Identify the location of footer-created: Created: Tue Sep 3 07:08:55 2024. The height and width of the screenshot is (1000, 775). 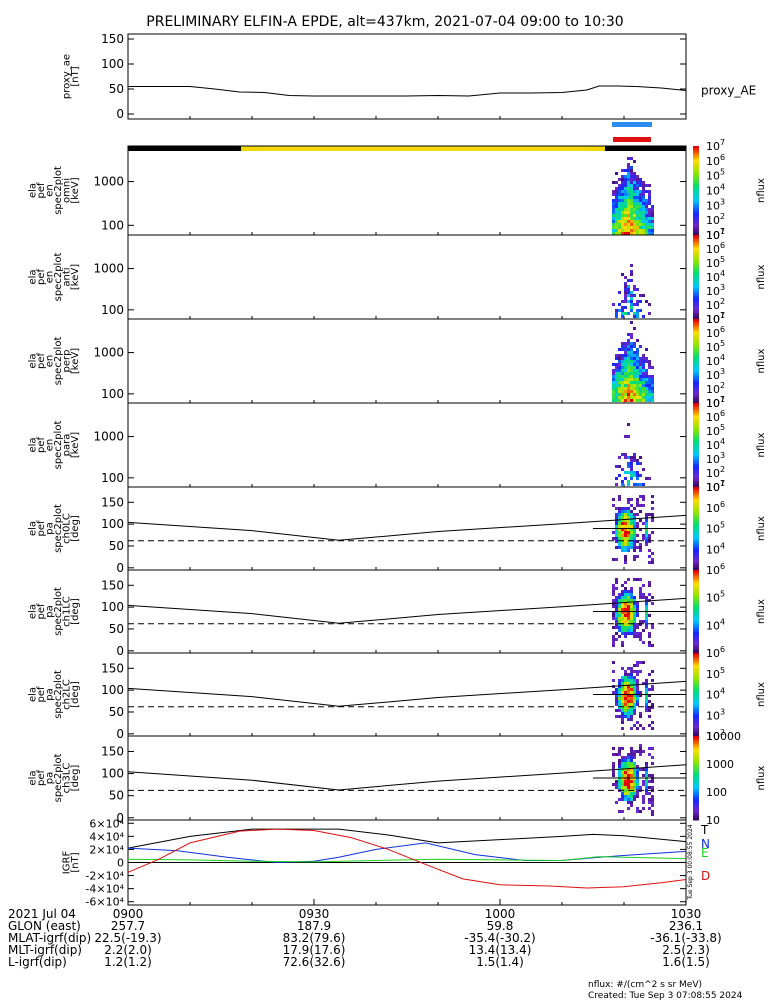
(665, 995).